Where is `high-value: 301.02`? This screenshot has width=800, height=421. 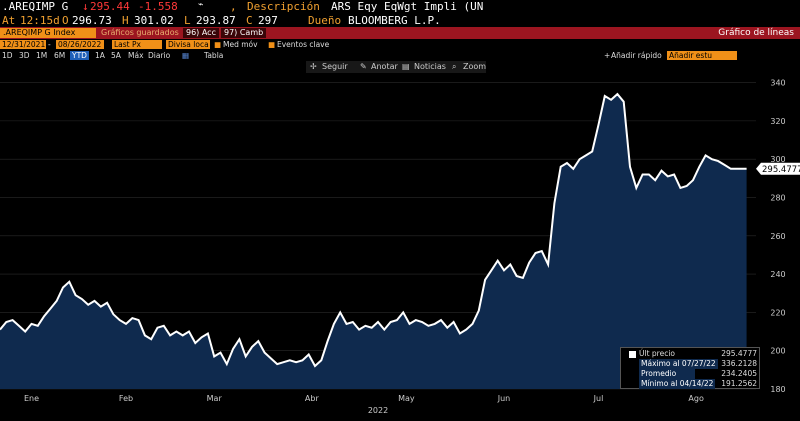
high-value: 301.02 is located at coordinates (154, 20).